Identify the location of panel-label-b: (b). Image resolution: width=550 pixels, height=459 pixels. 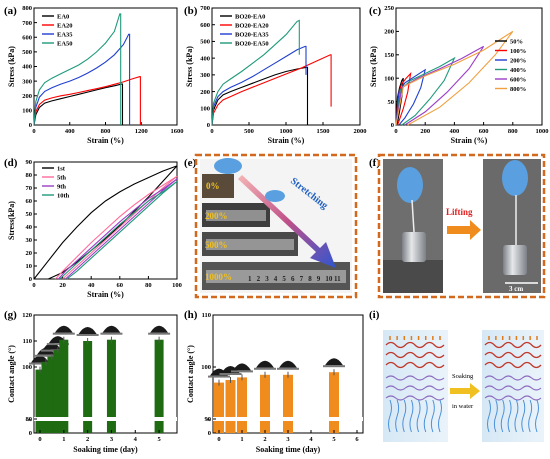
(191, 11).